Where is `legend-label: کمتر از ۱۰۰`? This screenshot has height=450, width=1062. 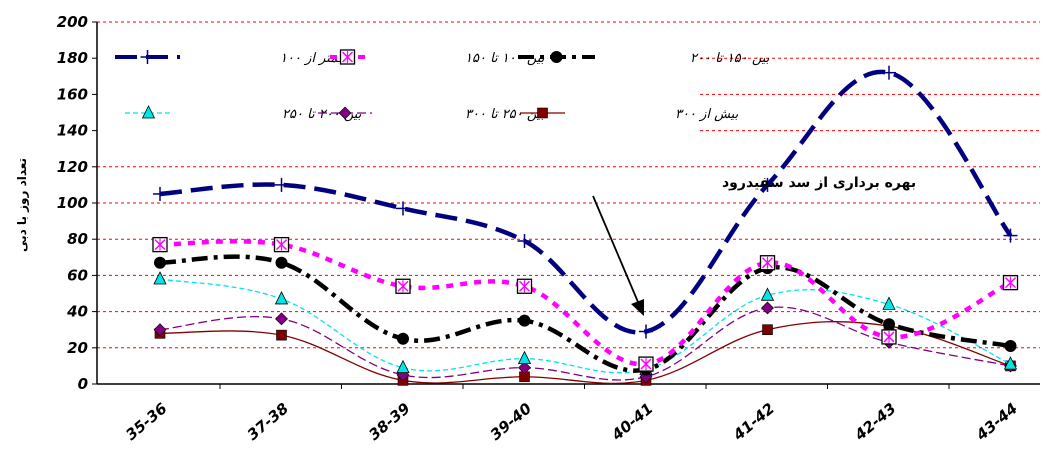 legend-label: کمتر از ۱۰۰ is located at coordinates (313, 58).